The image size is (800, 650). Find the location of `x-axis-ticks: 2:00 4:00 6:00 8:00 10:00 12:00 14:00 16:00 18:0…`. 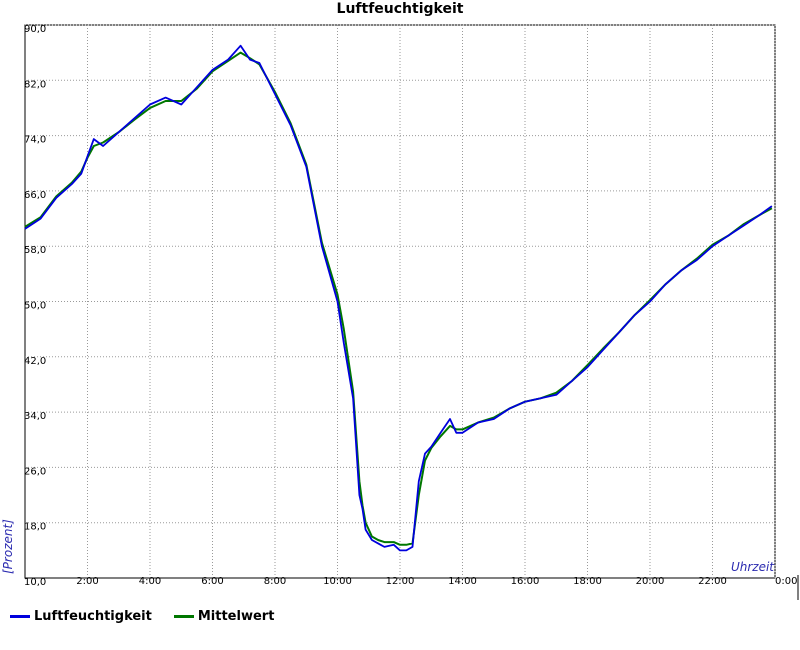

x-axis-ticks: 2:00 4:00 6:00 8:00 10:00 12:00 14:00 16:00 18:0… is located at coordinates (436, 581).